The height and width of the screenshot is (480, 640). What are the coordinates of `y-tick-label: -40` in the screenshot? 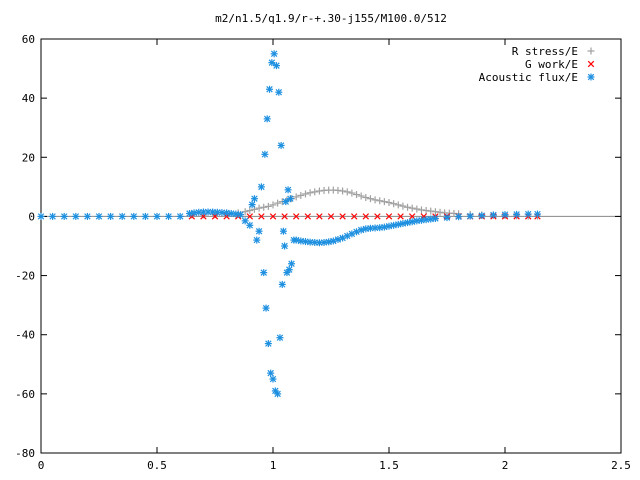 It's located at (25, 335).